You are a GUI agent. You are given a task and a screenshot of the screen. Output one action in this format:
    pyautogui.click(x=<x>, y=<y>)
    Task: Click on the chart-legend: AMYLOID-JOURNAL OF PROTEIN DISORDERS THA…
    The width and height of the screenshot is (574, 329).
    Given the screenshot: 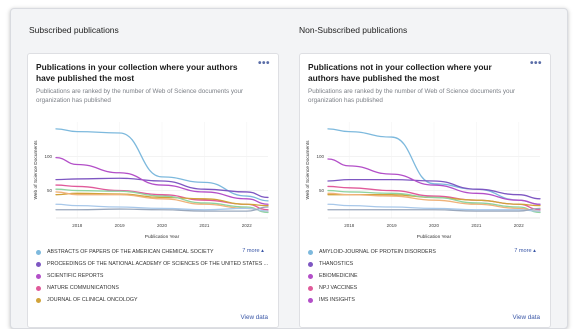 What is the action you would take?
    pyautogui.click(x=426, y=276)
    